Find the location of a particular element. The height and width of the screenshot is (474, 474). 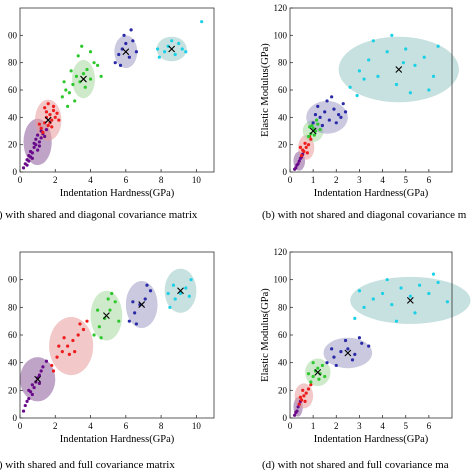

y-tick-label: 60 is located at coordinates (13, 335).